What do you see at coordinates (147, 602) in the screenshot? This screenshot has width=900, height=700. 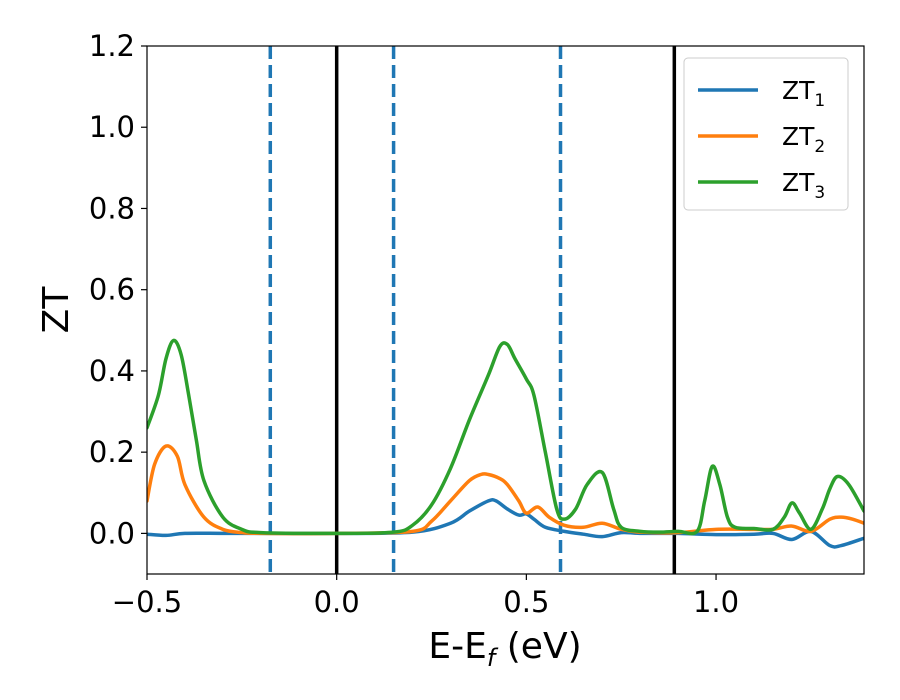 I see `x-tick-label: −0.5` at bounding box center [147, 602].